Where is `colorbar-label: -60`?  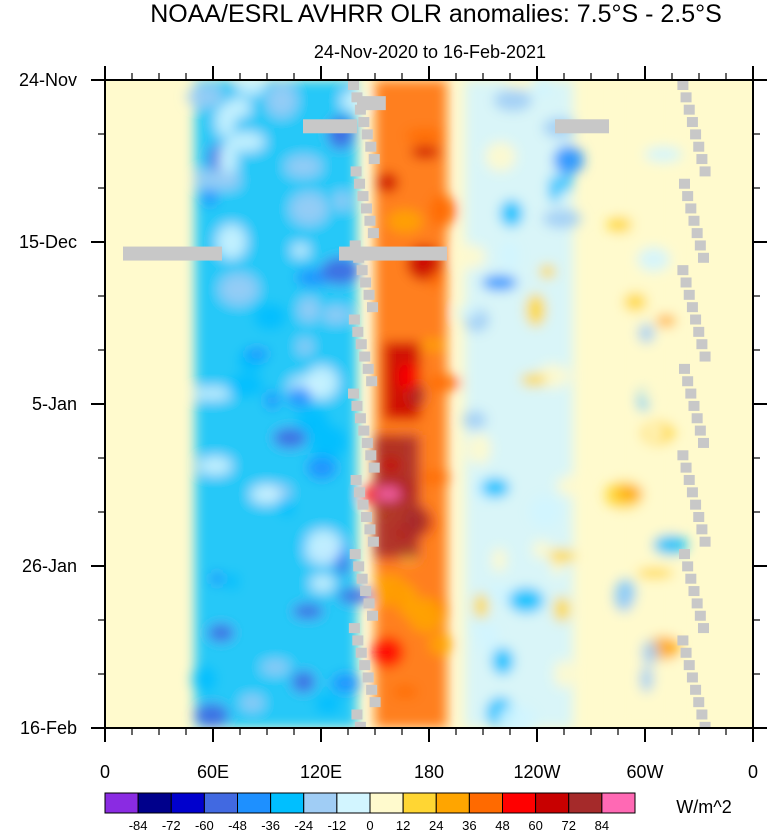 colorbar-label: -60 is located at coordinates (204, 824).